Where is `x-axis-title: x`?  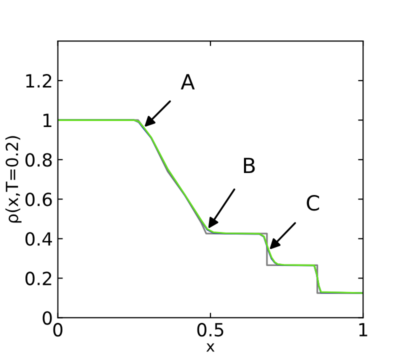 x-axis-title: x is located at coordinates (210, 347).